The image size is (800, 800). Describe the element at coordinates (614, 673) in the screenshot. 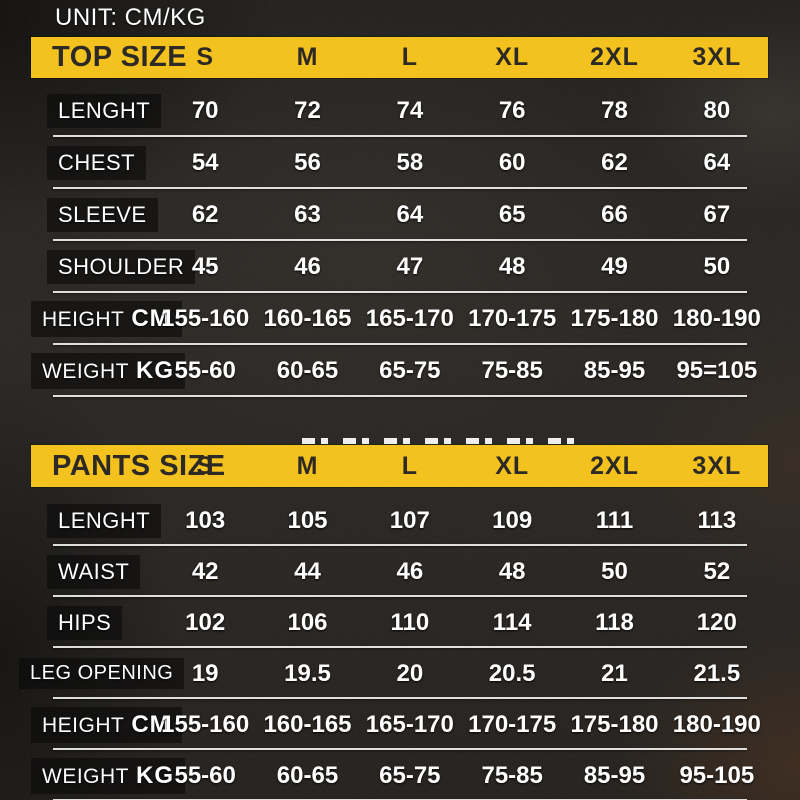

I see `size-value: 21` at that location.